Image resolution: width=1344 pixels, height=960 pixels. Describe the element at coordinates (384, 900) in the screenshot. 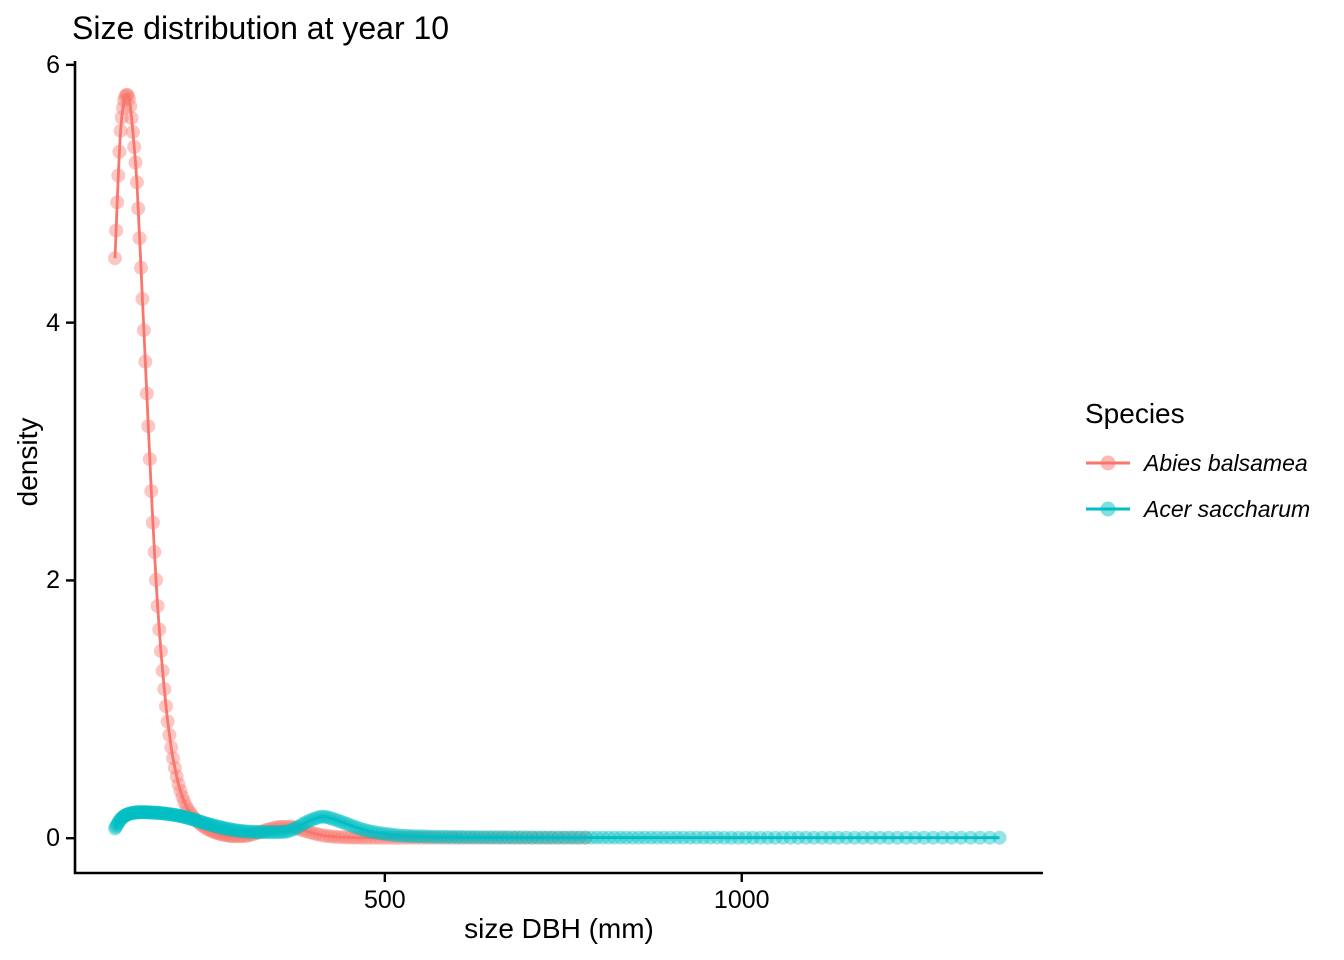

I see `x-tick-label-500: 500` at that location.